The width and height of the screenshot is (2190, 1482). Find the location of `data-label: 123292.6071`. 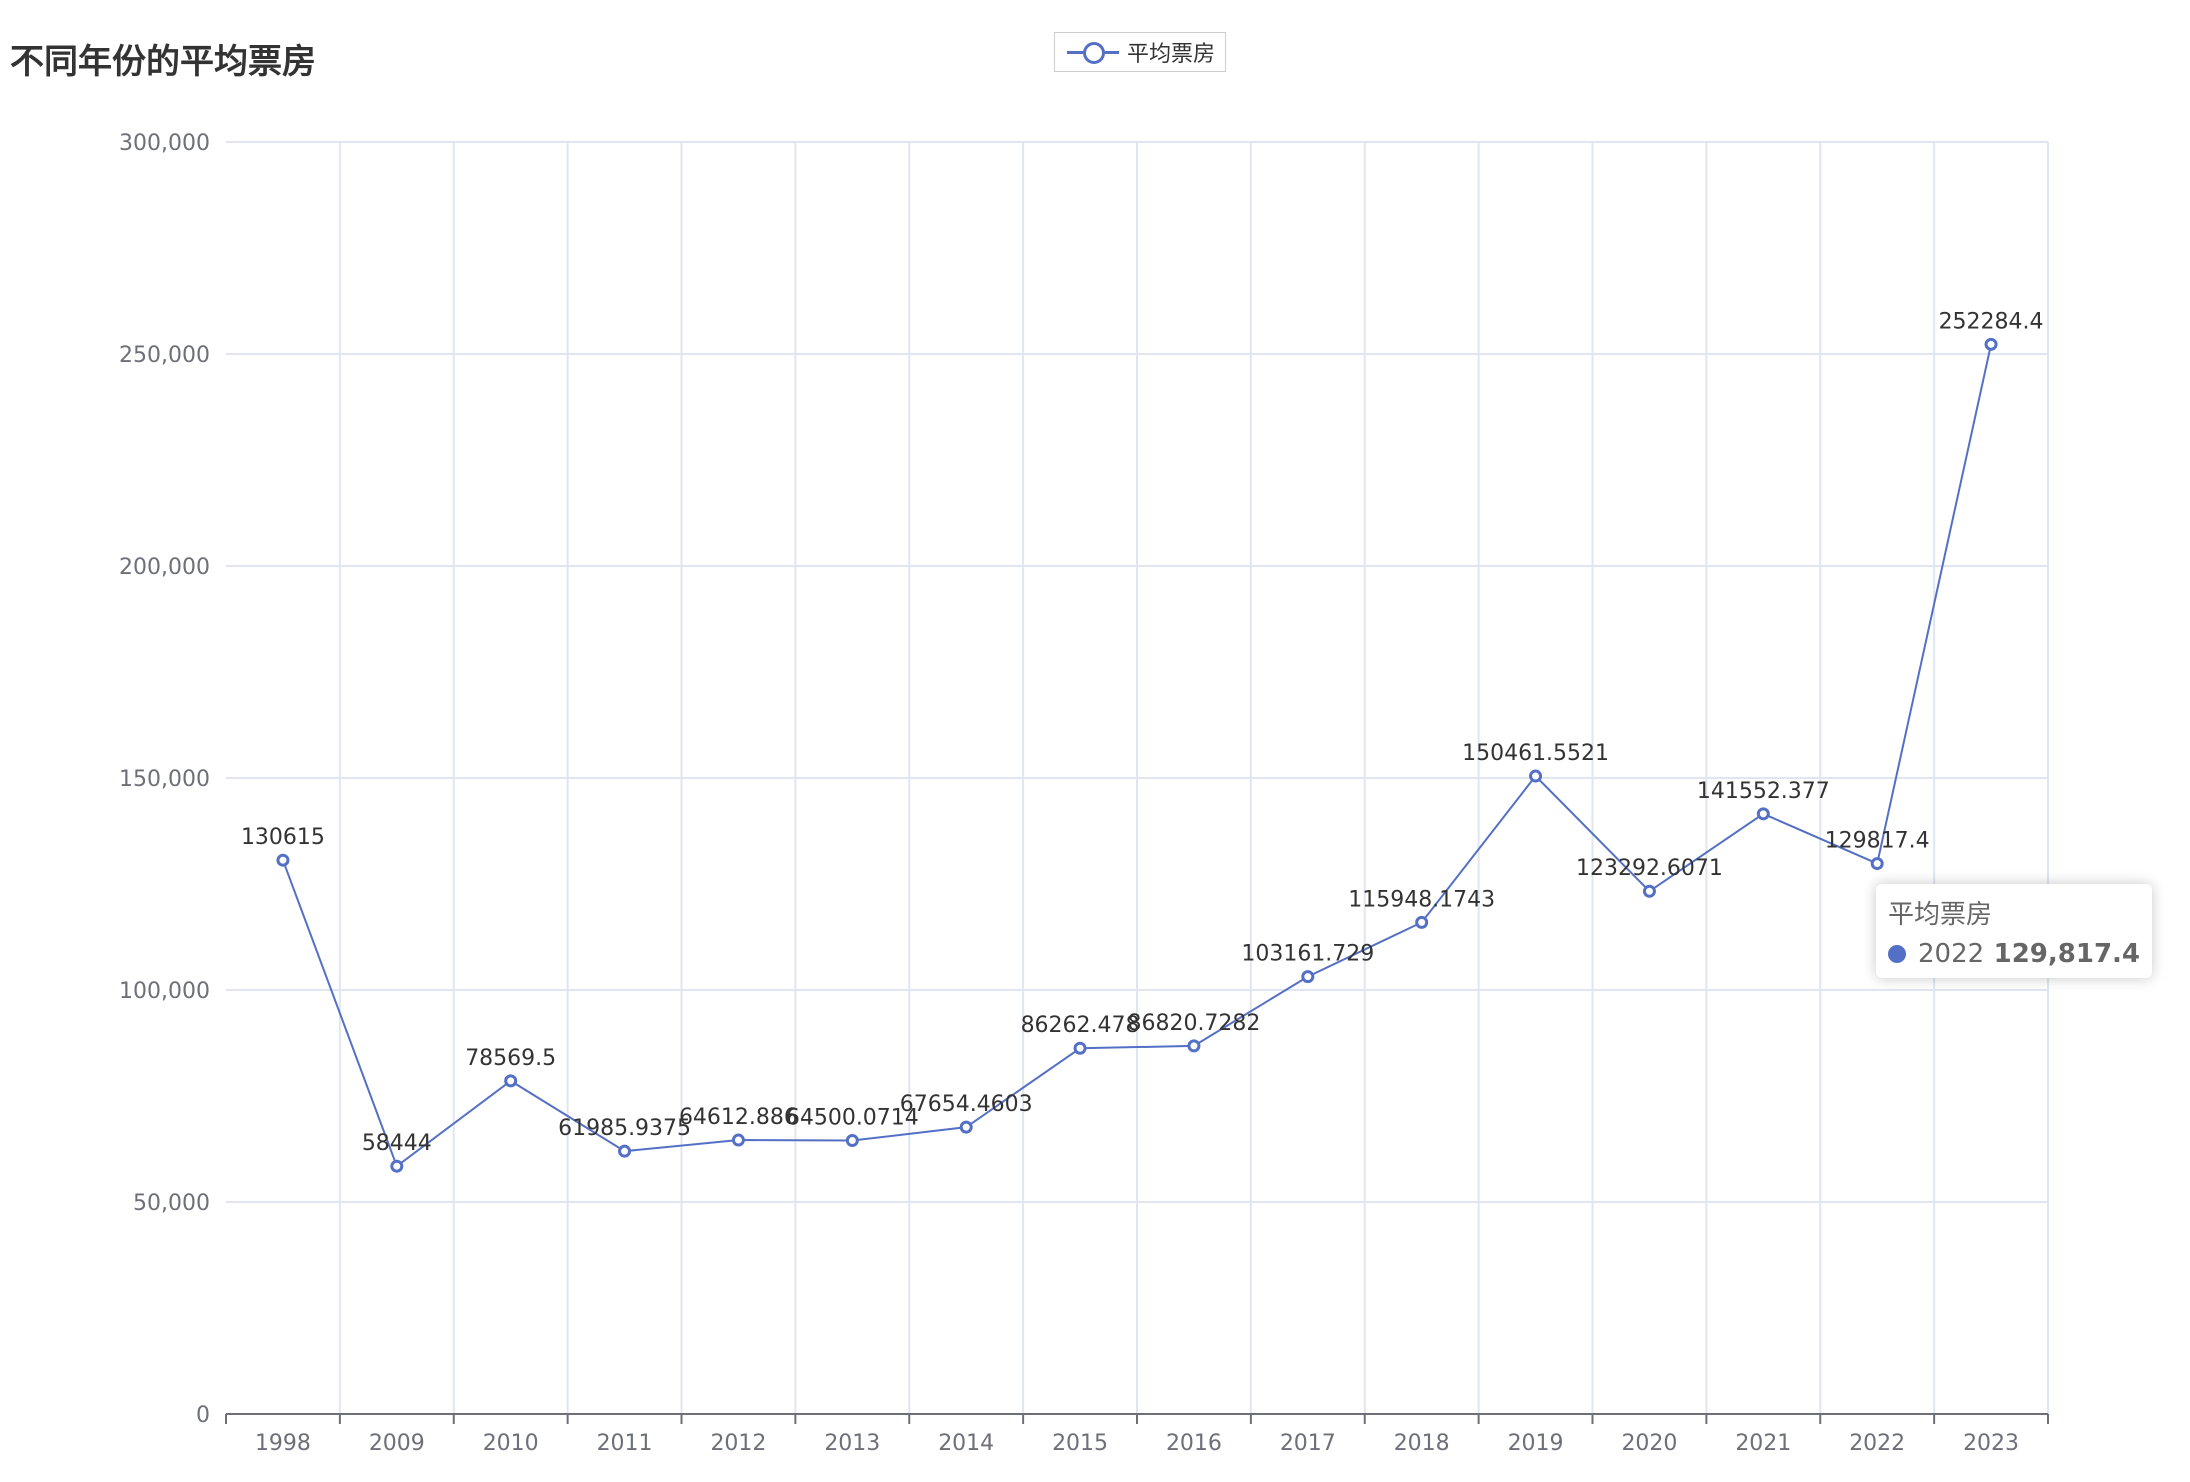

data-label: 123292.6071 is located at coordinates (1649, 868).